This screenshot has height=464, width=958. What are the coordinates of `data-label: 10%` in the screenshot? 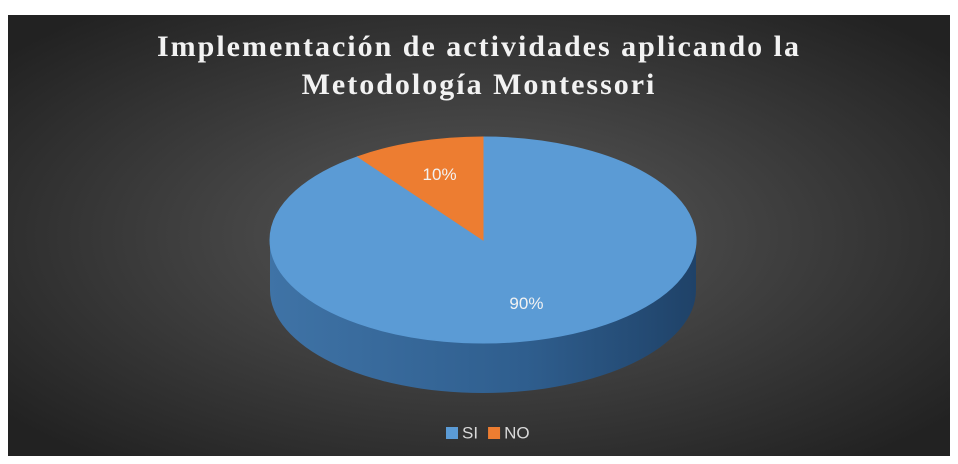 It's located at (440, 174).